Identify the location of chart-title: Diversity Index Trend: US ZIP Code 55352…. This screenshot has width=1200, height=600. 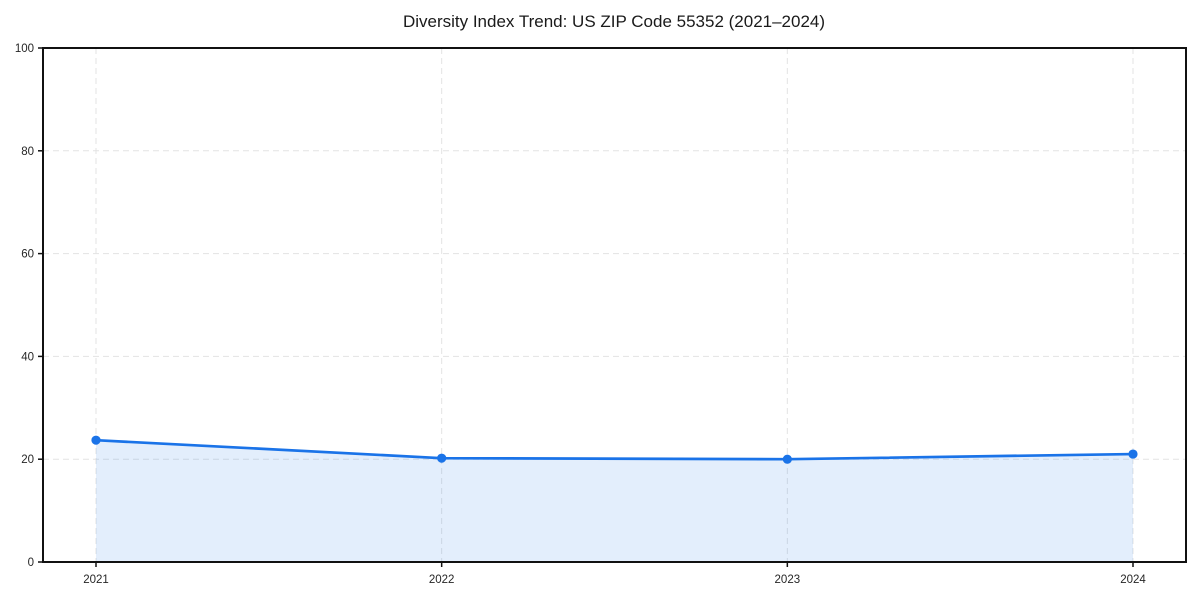
(614, 21).